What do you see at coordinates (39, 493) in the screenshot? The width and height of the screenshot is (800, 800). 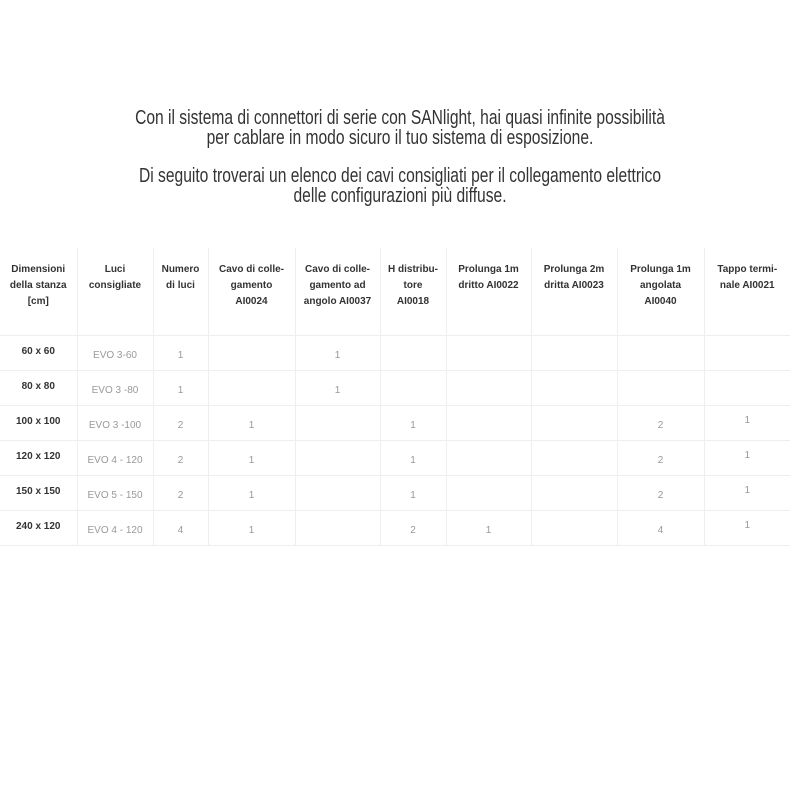 I see `room-size-cell: 150 x 150` at bounding box center [39, 493].